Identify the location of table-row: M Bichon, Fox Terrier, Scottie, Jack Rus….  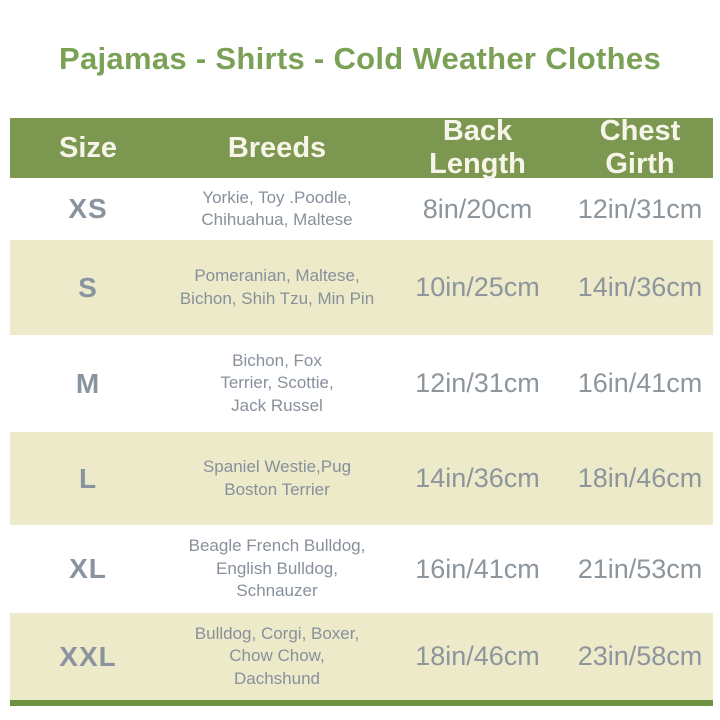
(361, 383).